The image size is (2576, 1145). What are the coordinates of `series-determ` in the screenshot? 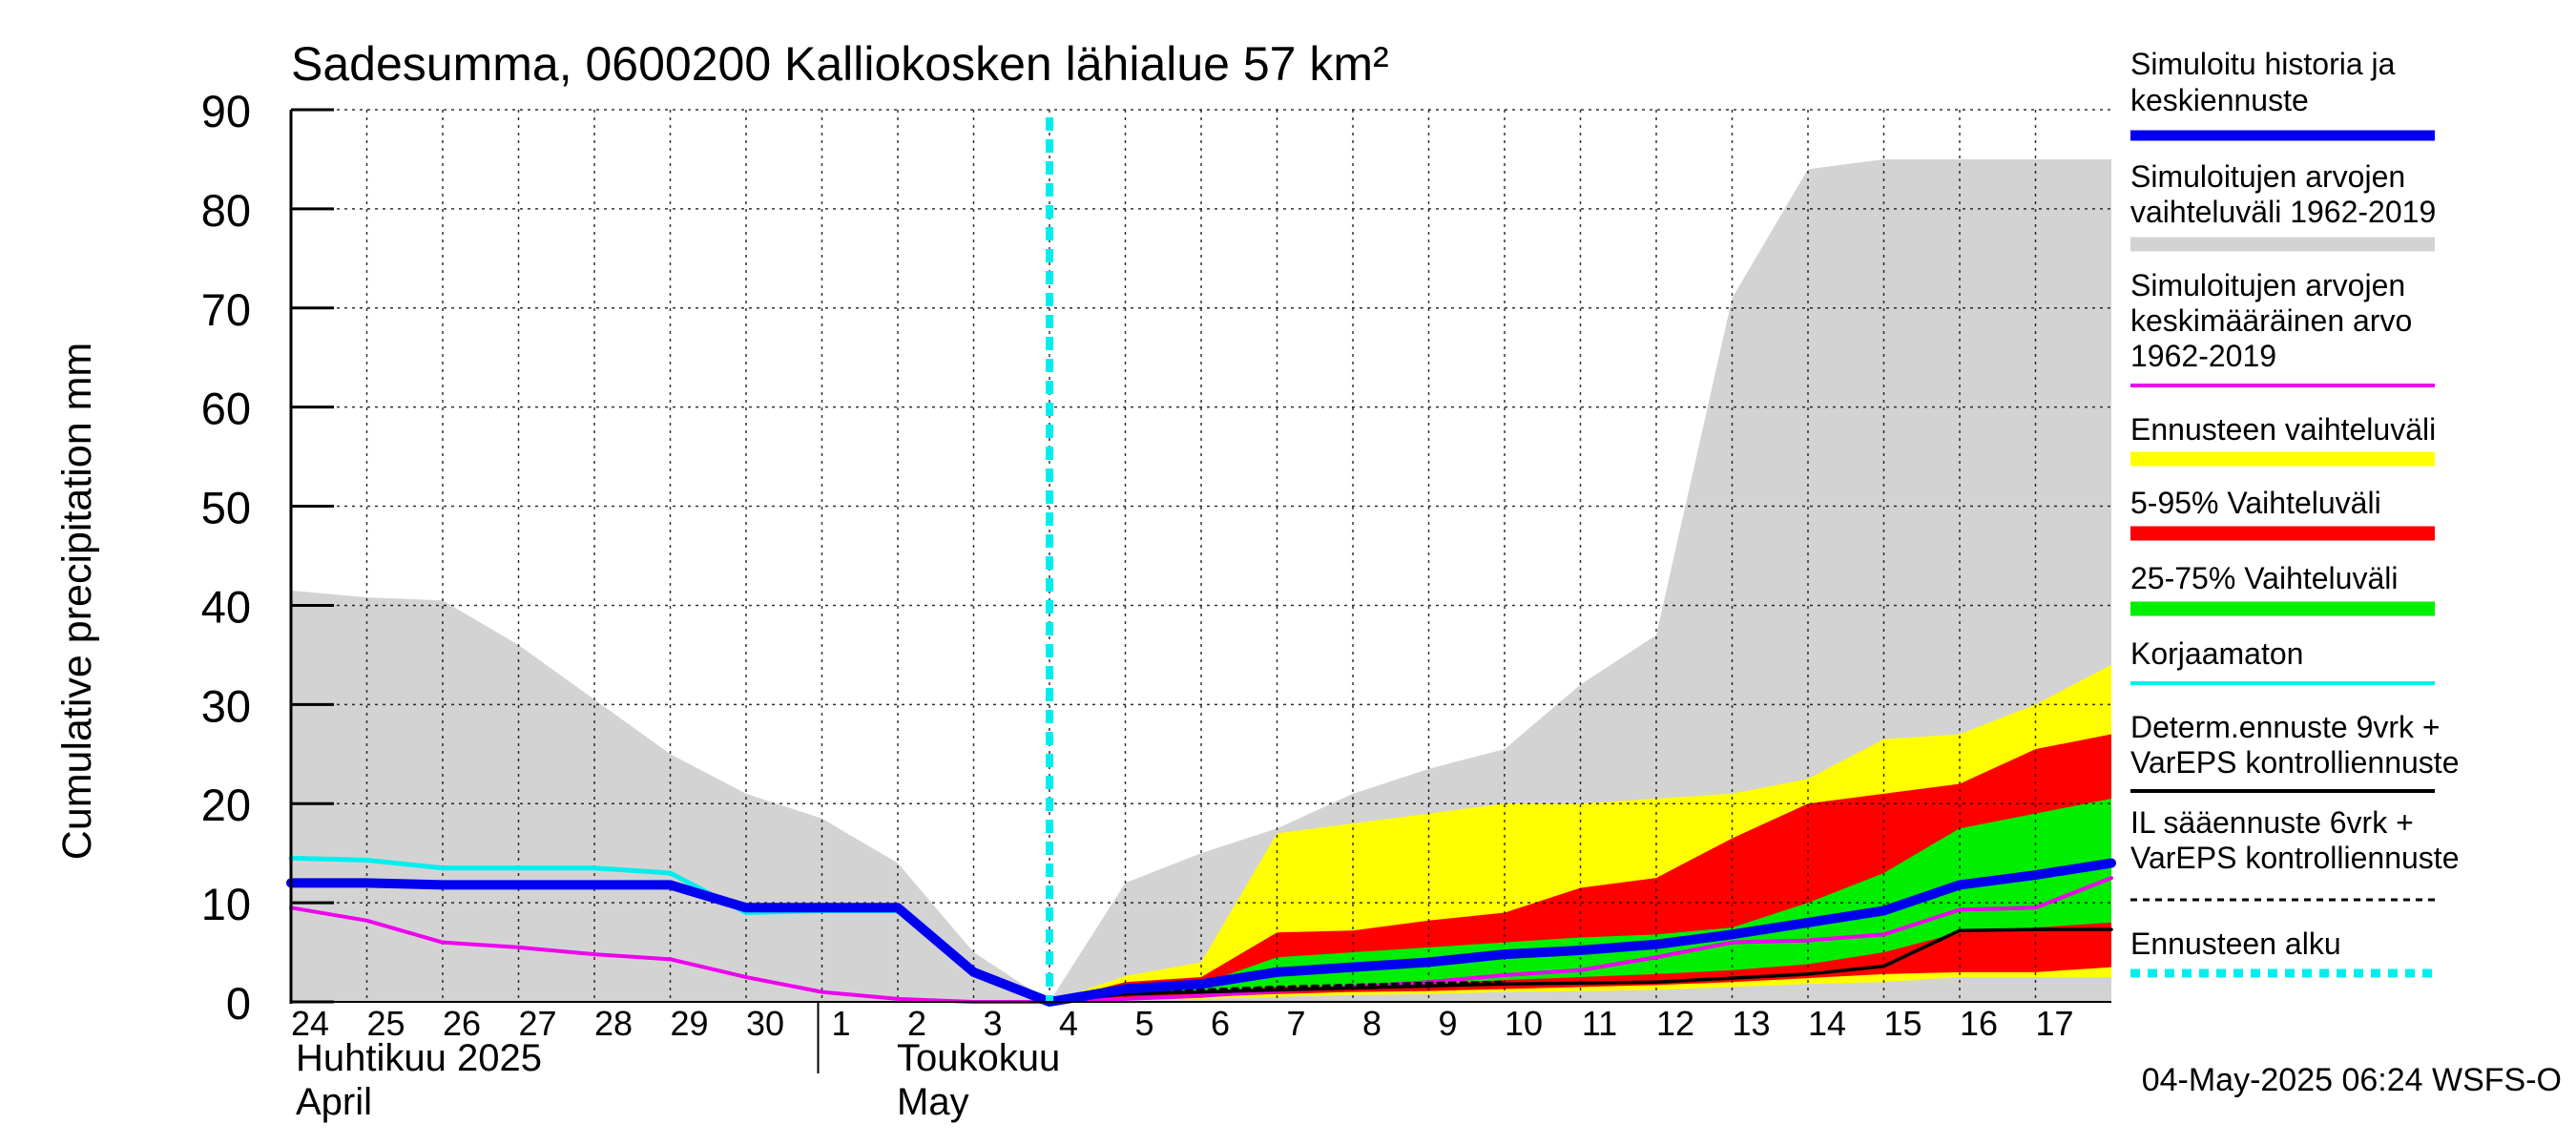 It's located at (1580, 966).